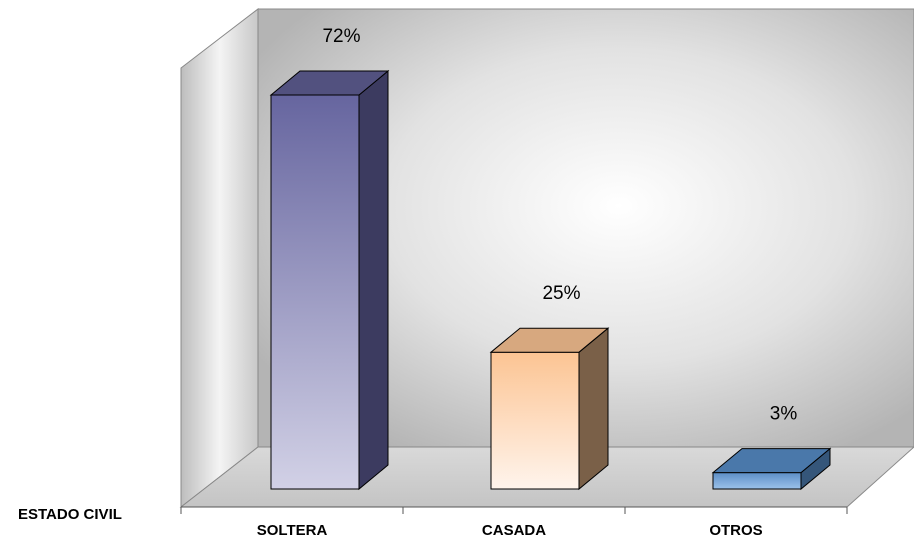 This screenshot has width=914, height=546. Describe the element at coordinates (514, 530) in the screenshot. I see `x-tick-label: CASADA` at that location.